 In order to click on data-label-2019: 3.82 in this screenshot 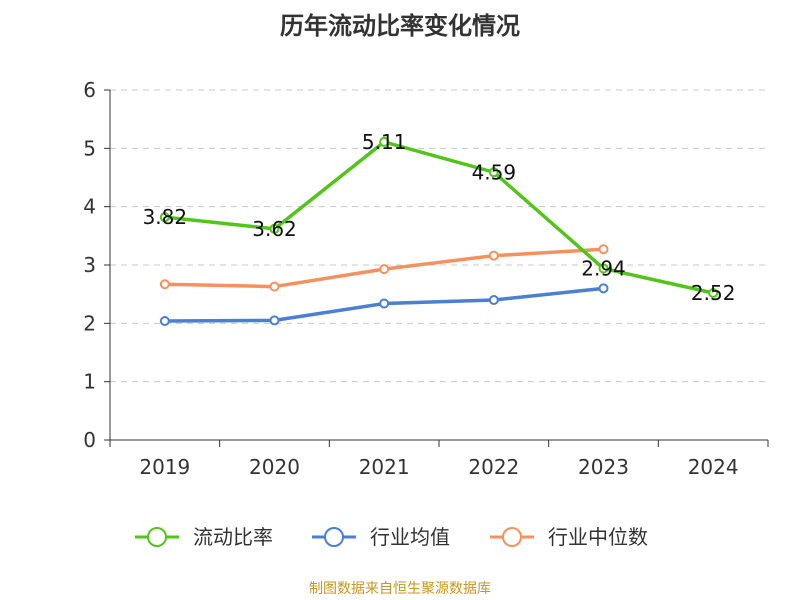, I will do `click(165, 217)`.